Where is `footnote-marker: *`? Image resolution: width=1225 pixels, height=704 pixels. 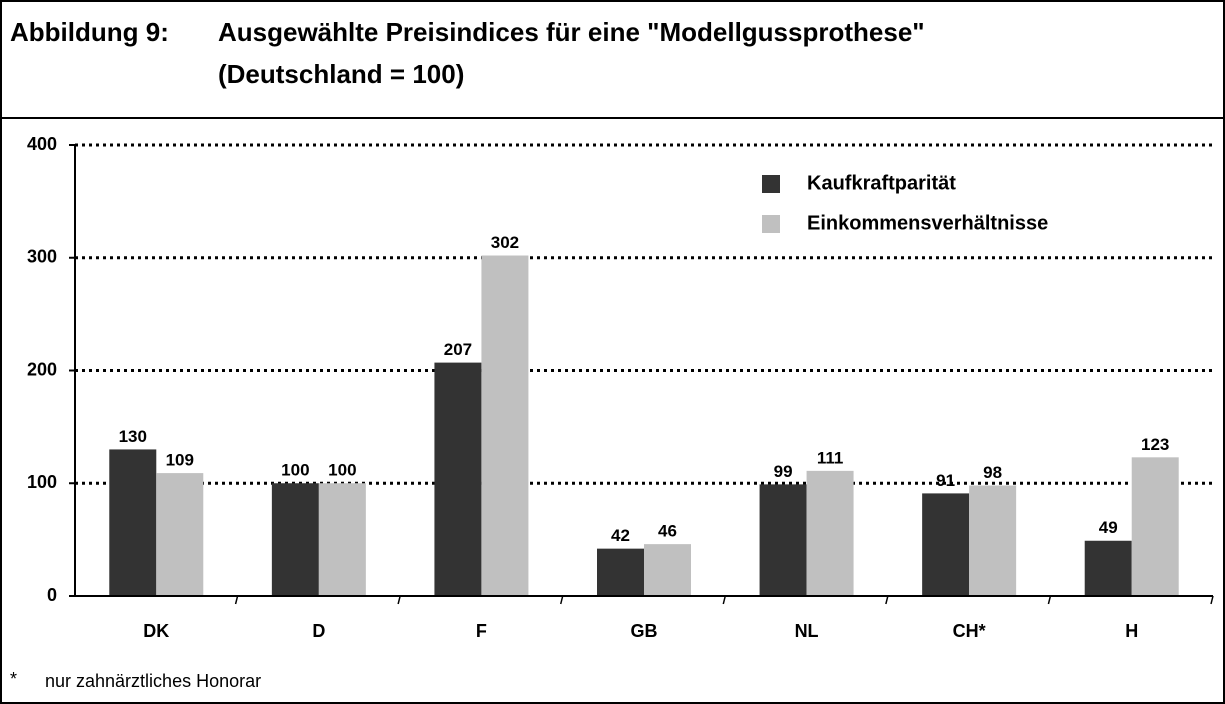
footnote-marker: * is located at coordinates (13, 679).